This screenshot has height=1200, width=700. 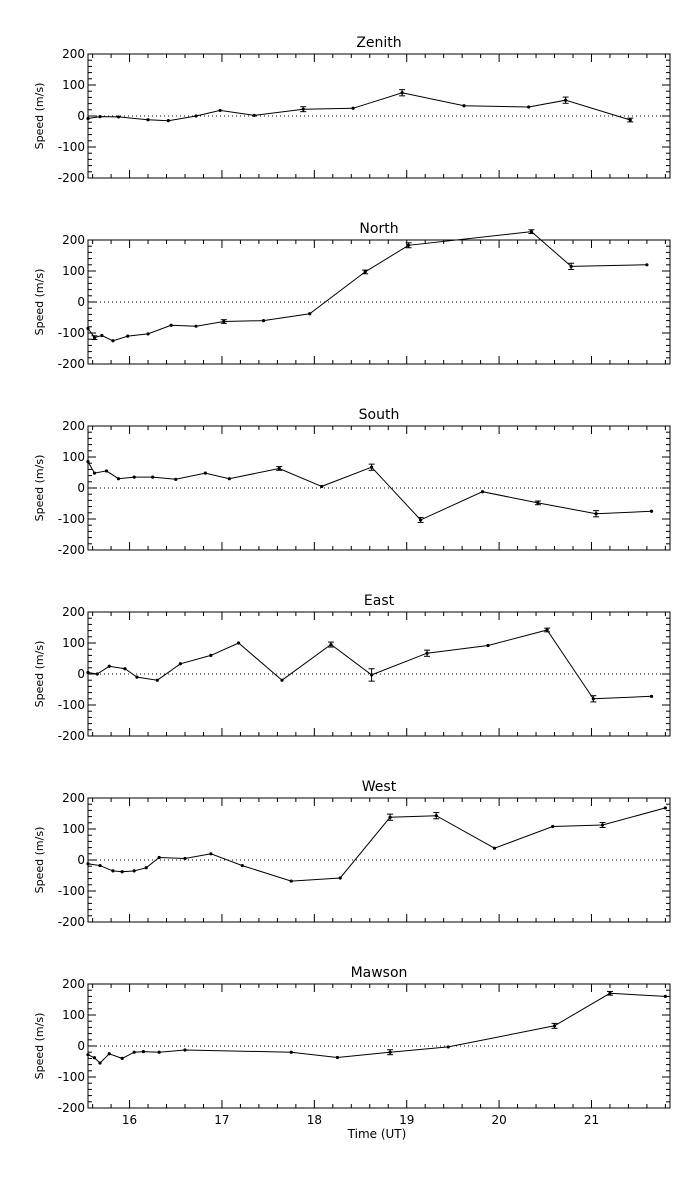 I want to click on panel-east: East Speed (m/s) 200 100 0 -100 -200, so click(x=352, y=668).